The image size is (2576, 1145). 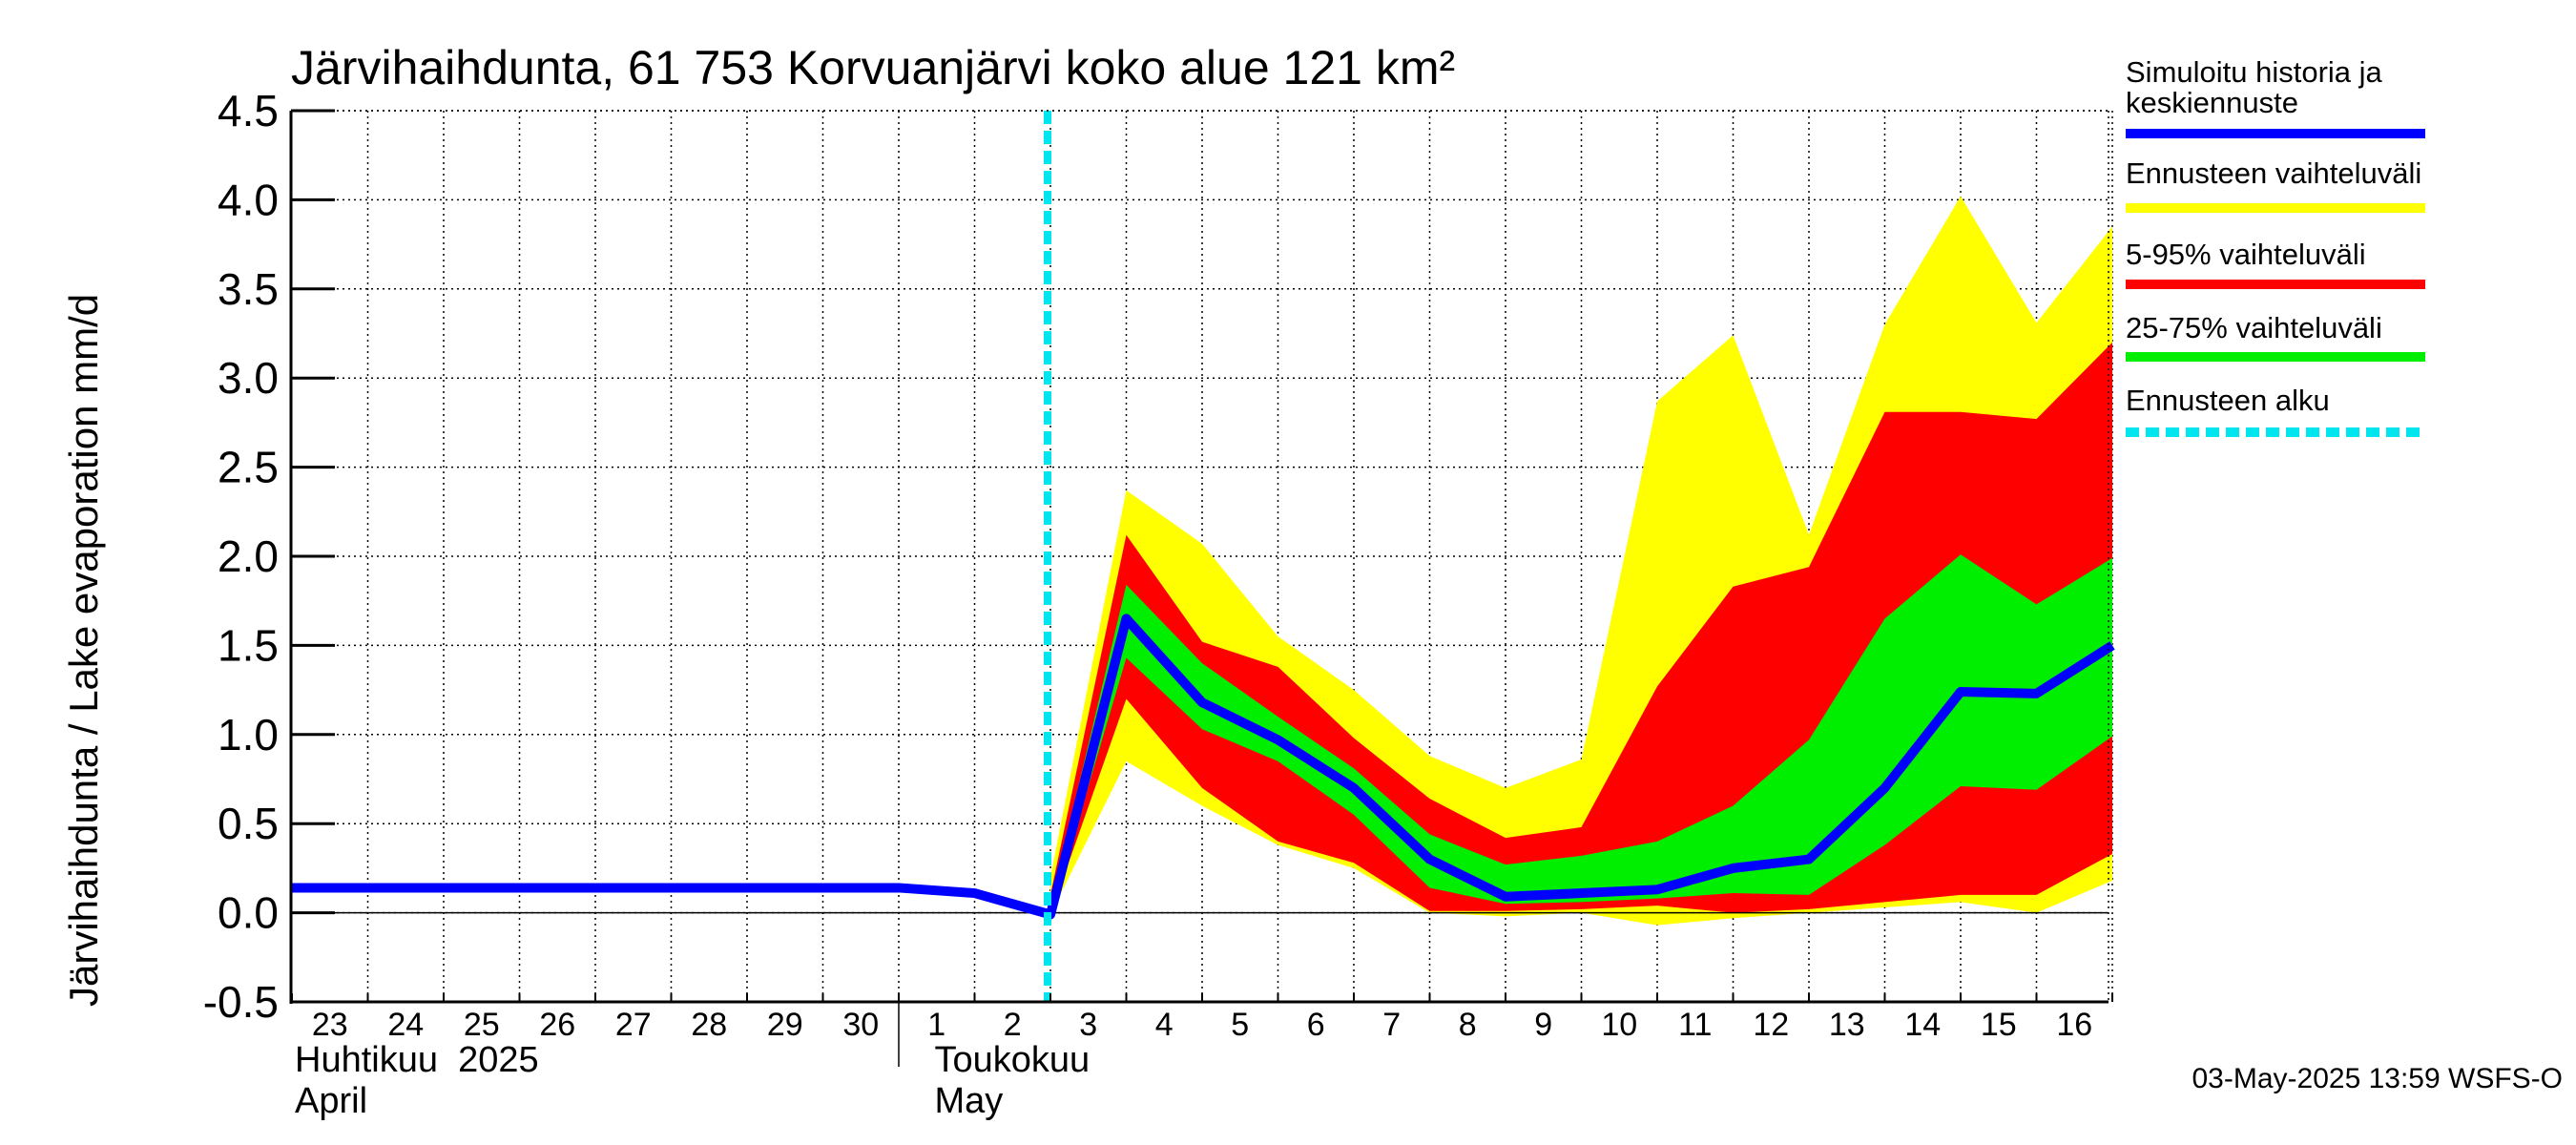 I want to click on x-tick-label: 15, so click(x=1999, y=1025).